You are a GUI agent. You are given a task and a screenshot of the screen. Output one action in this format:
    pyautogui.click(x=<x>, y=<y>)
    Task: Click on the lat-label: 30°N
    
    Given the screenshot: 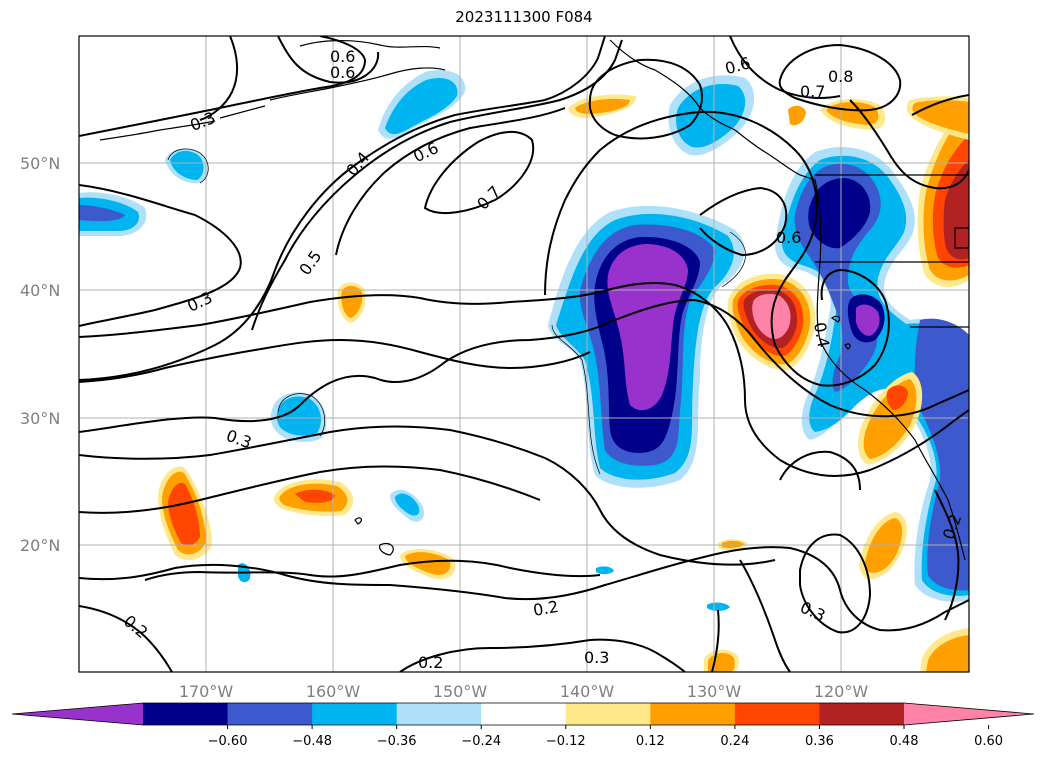 What is the action you would take?
    pyautogui.click(x=40, y=418)
    